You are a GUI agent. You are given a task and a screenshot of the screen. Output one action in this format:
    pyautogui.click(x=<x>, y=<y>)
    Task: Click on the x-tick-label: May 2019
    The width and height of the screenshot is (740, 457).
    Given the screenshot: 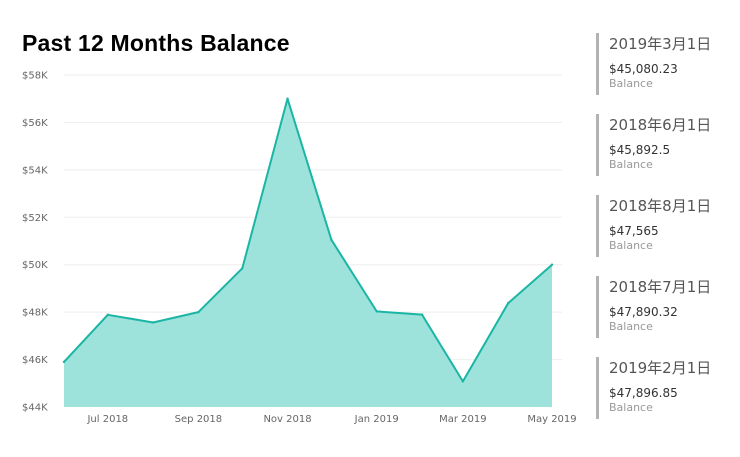 What is the action you would take?
    pyautogui.click(x=551, y=419)
    